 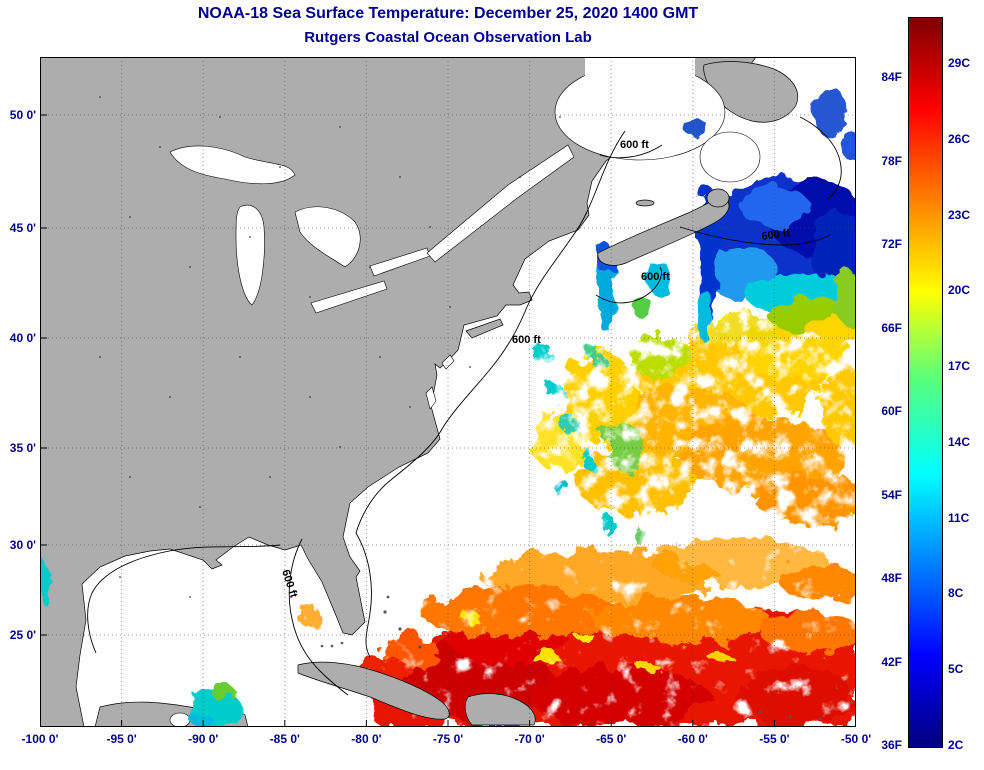 What do you see at coordinates (730, 157) in the screenshot?
I see `cabot-strait` at bounding box center [730, 157].